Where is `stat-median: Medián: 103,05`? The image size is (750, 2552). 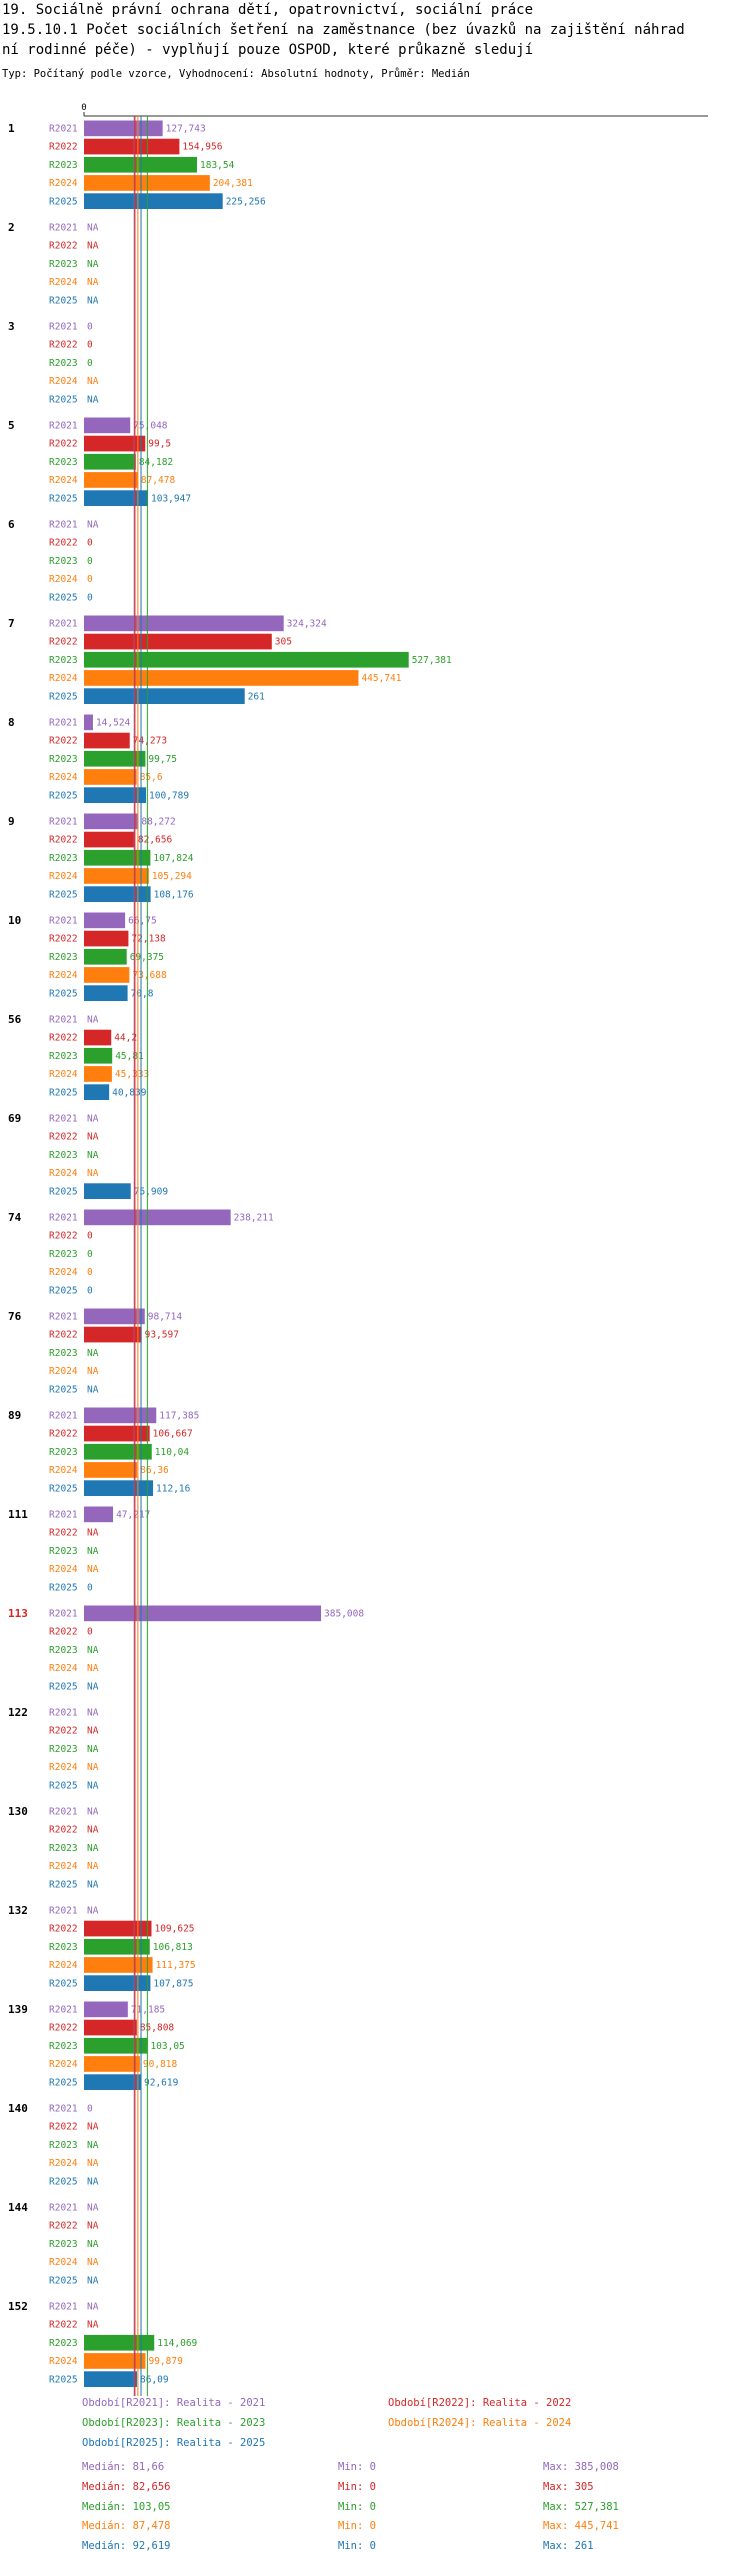 stat-median: Medián: 103,05 is located at coordinates (126, 2506).